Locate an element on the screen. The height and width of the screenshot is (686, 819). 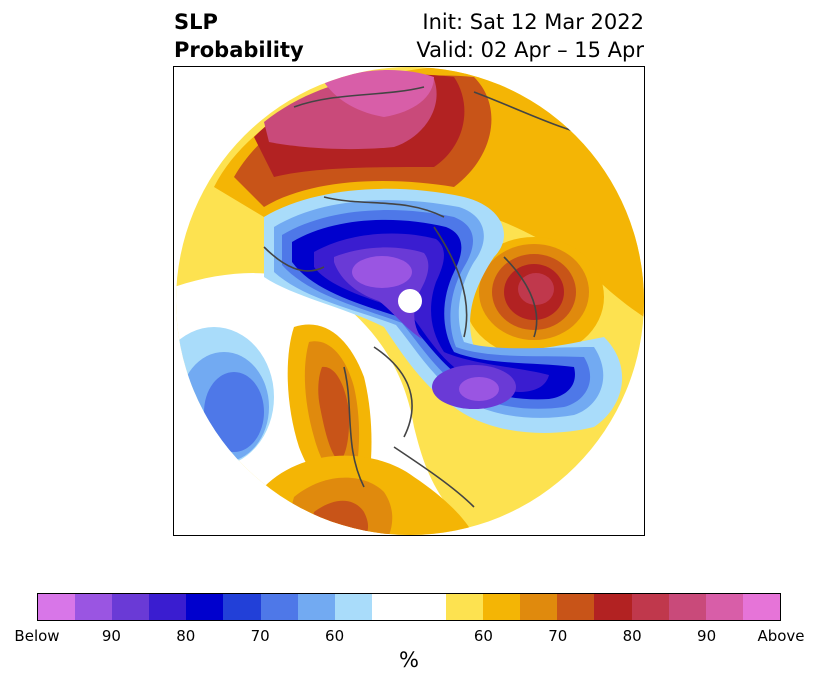
valid-range: Valid: 02 Apr – 15 Apr is located at coordinates (530, 50).